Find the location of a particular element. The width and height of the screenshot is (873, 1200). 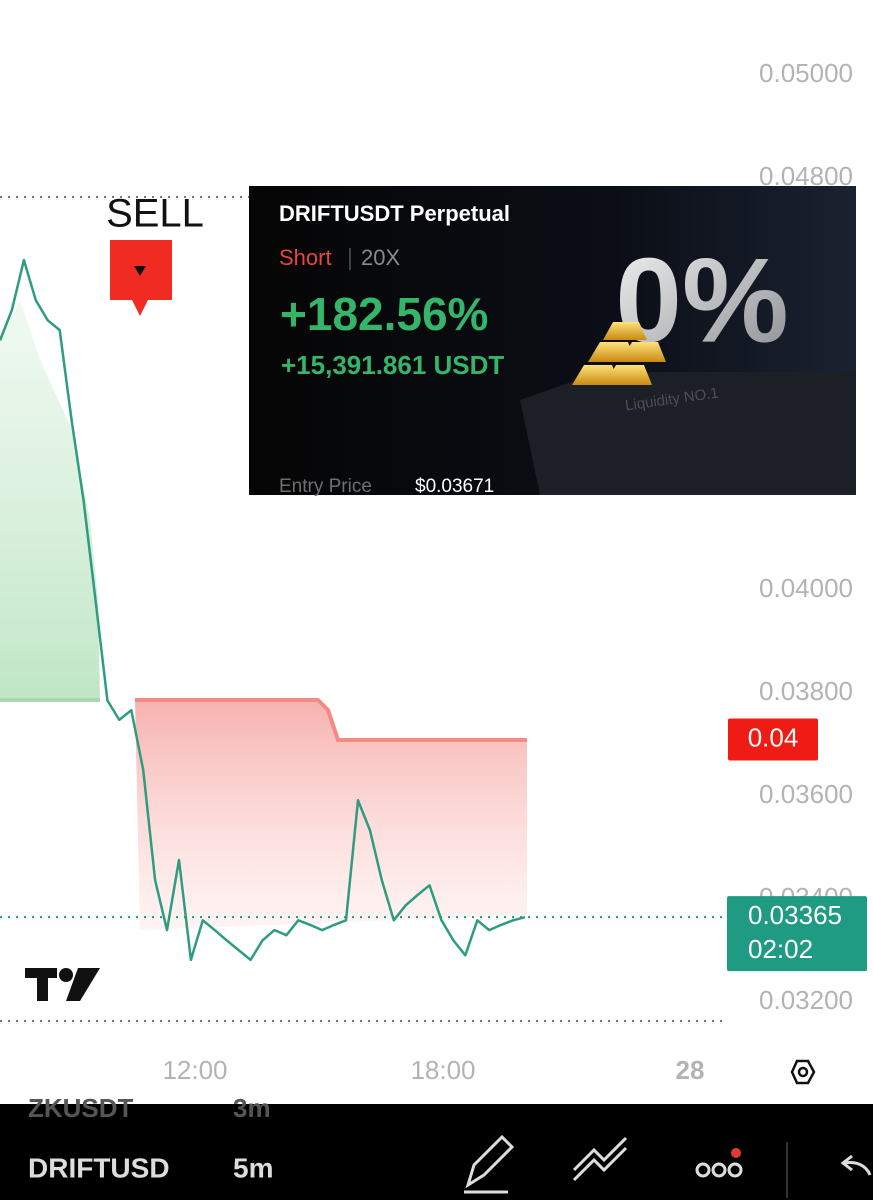

gold-bars is located at coordinates (619, 353).